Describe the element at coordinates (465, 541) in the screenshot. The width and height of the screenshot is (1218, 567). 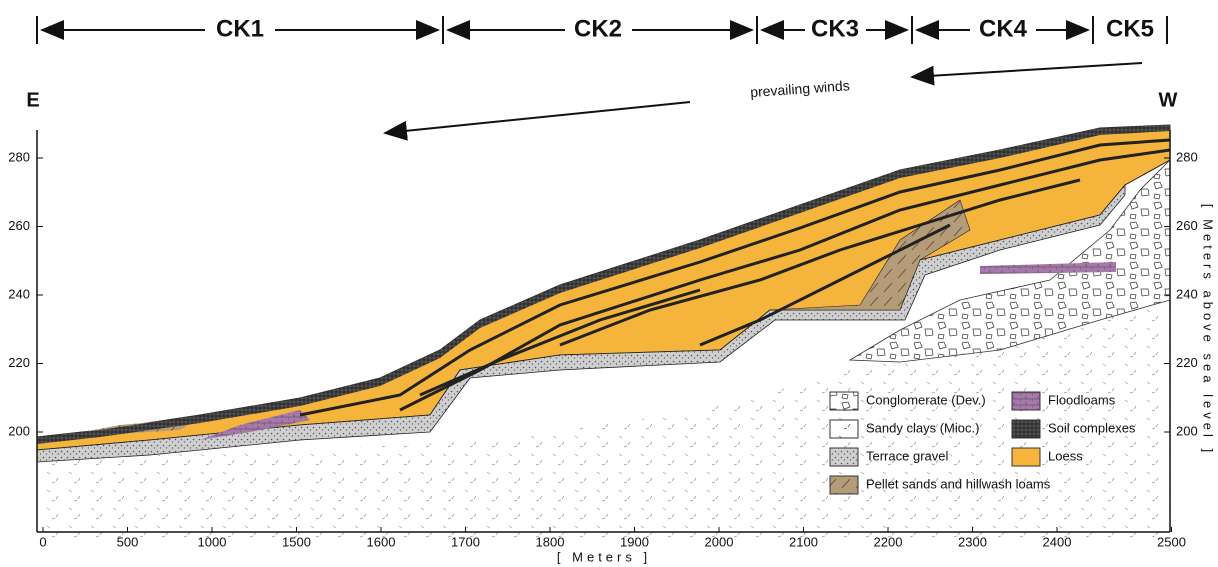
I see `x-tick-label: 1700` at that location.